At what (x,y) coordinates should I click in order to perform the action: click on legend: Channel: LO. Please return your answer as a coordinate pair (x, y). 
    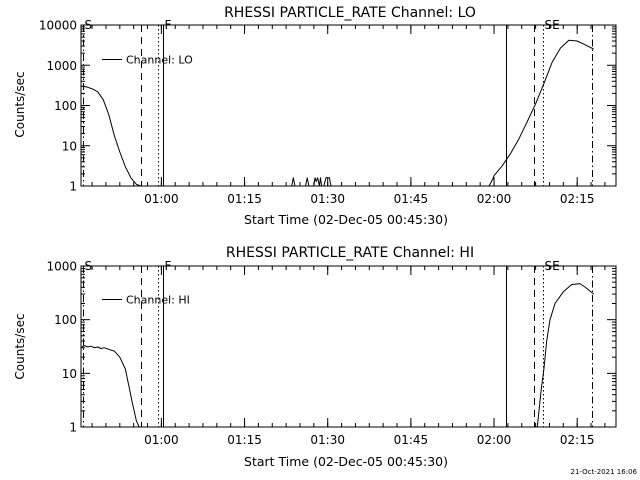
    Looking at the image, I should click on (147, 60).